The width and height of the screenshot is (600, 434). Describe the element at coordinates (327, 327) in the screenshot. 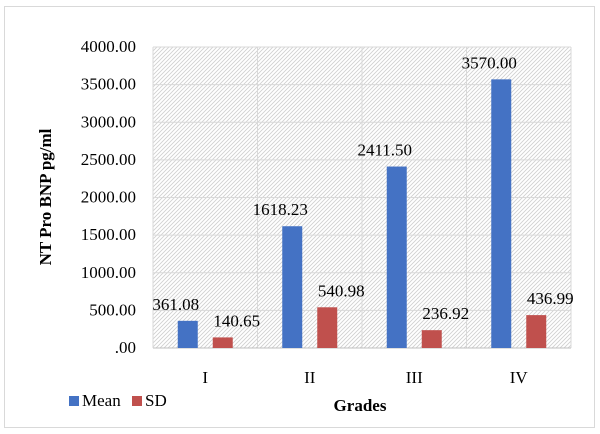

I see `bar-sd-II` at that location.